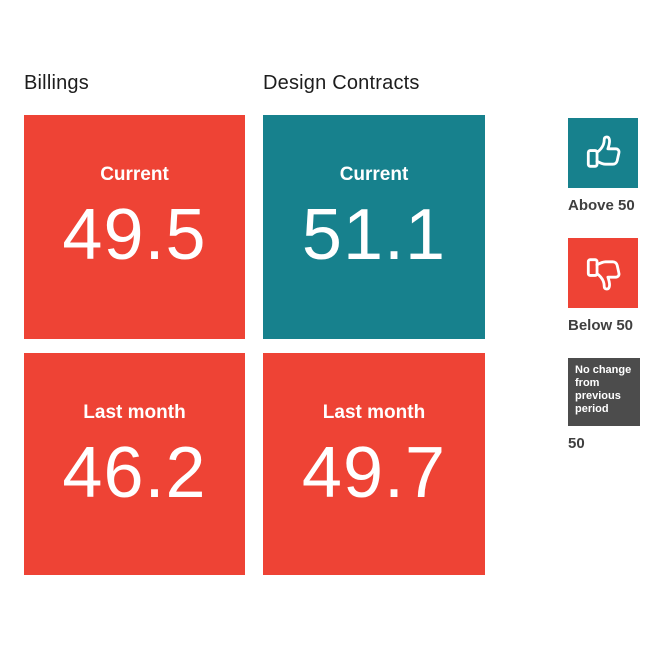 The height and width of the screenshot is (650, 650). Describe the element at coordinates (56, 83) in the screenshot. I see `column-title-billings: Billings` at that location.